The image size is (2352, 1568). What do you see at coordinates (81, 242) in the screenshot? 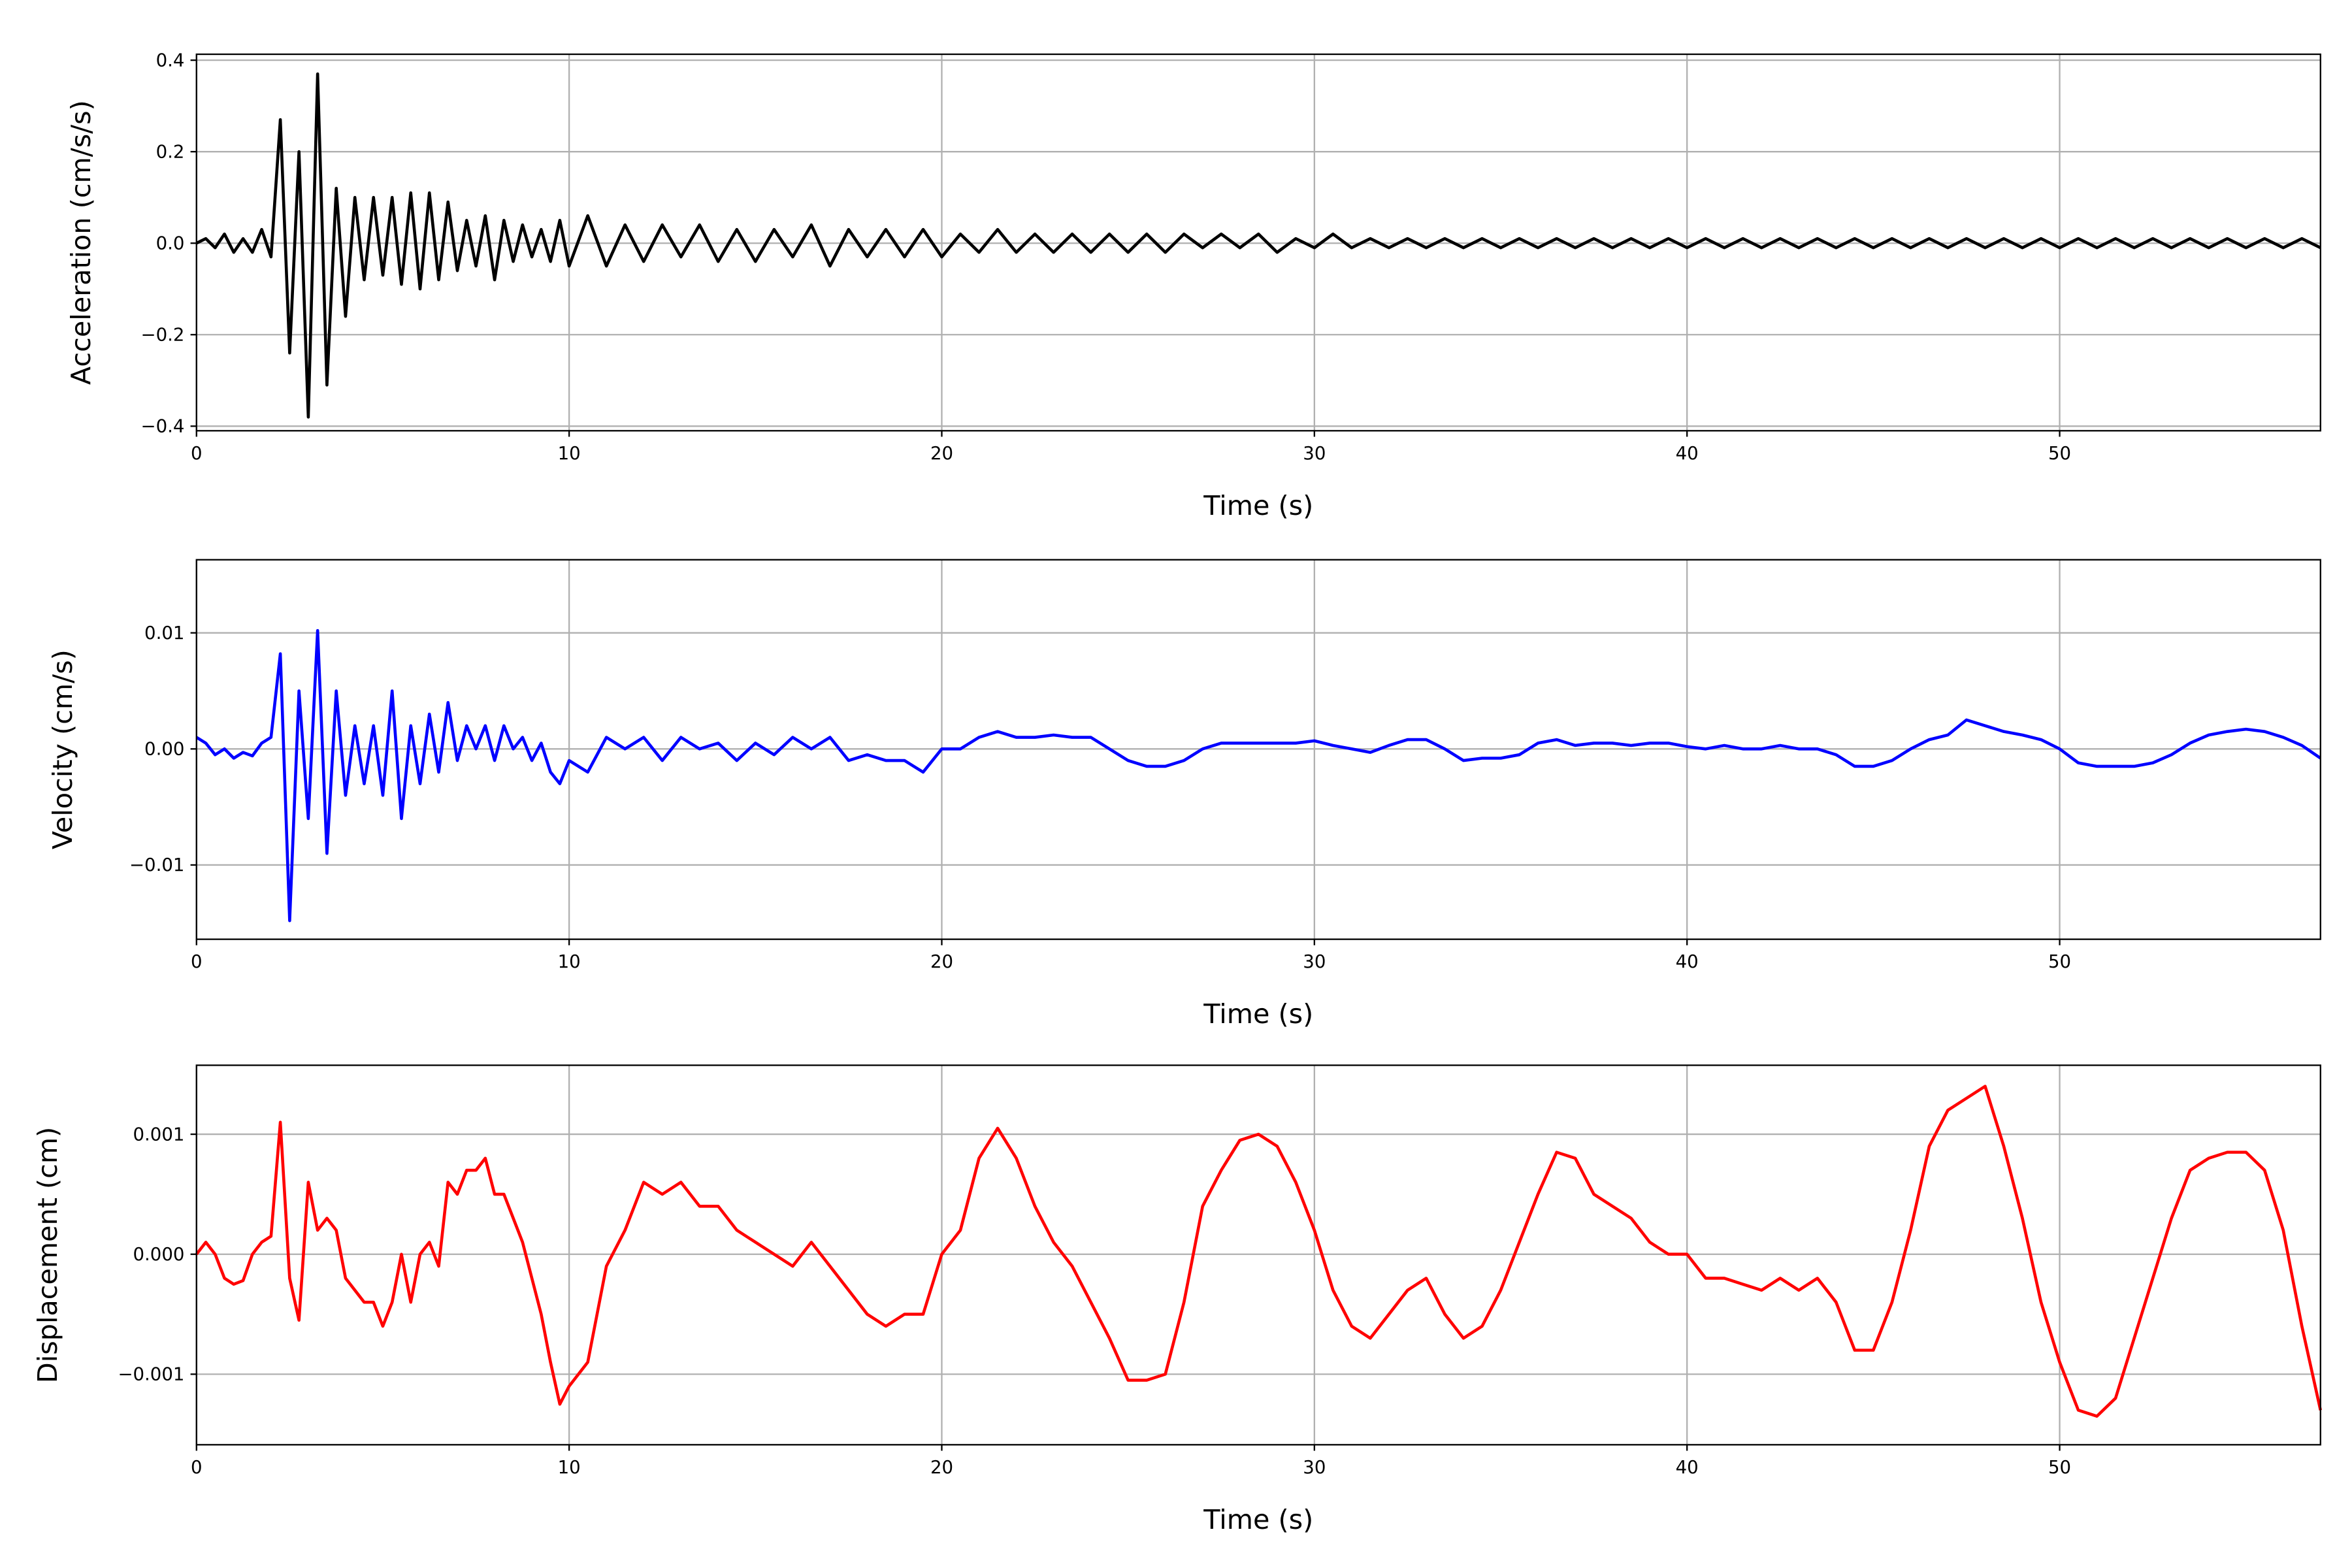
I see `y-axis-label: Acceleration (cm/s/s)` at bounding box center [81, 242].